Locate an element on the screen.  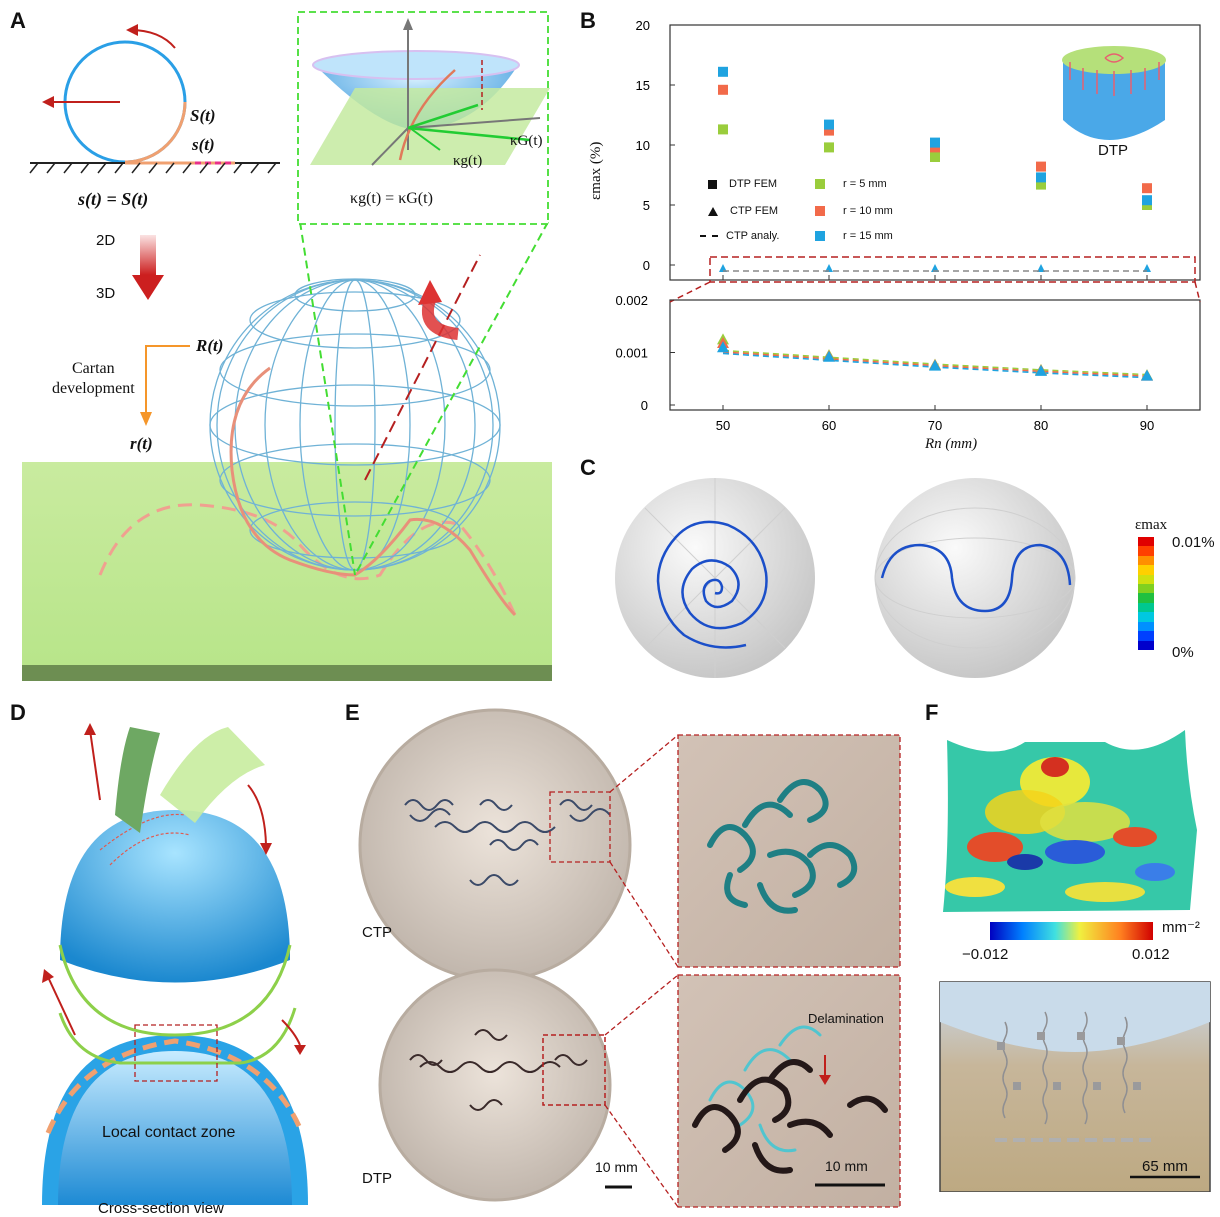
panel-label-a: A is located at coordinates (18, 20).